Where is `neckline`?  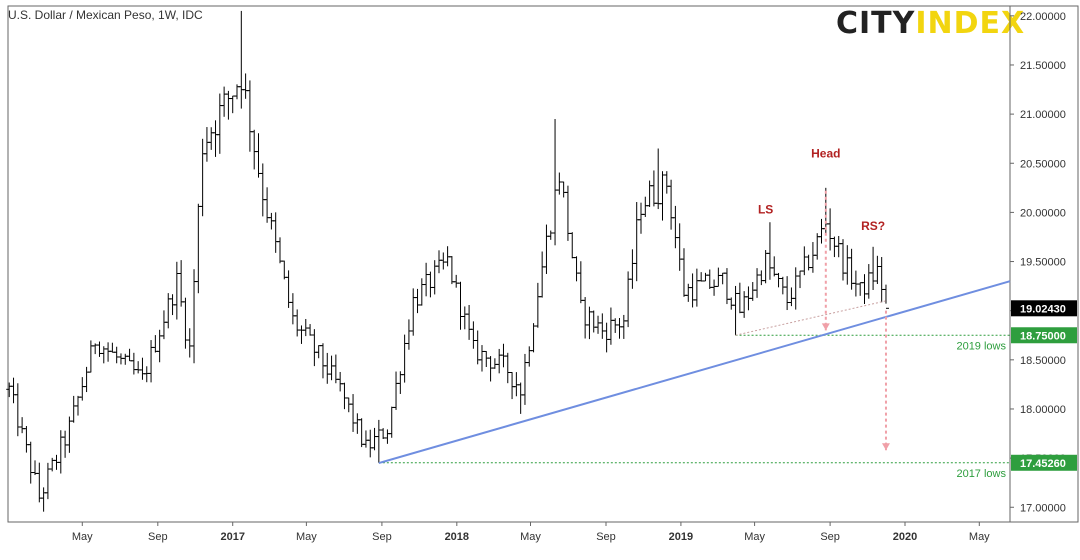
neckline is located at coordinates (811, 318).